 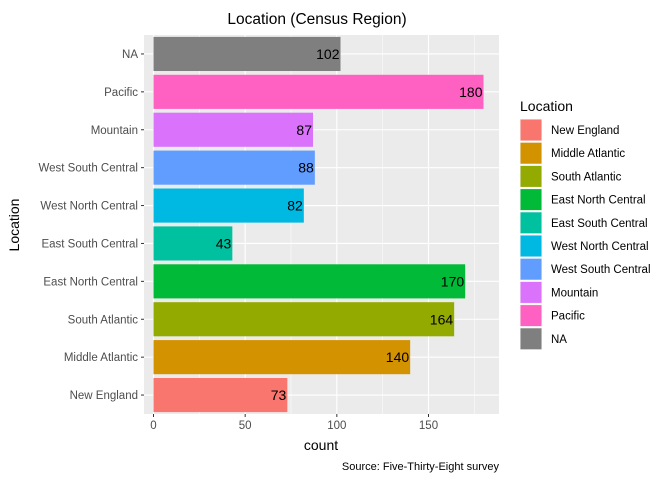 What do you see at coordinates (559, 340) in the screenshot?
I see `legend-label: NA` at bounding box center [559, 340].